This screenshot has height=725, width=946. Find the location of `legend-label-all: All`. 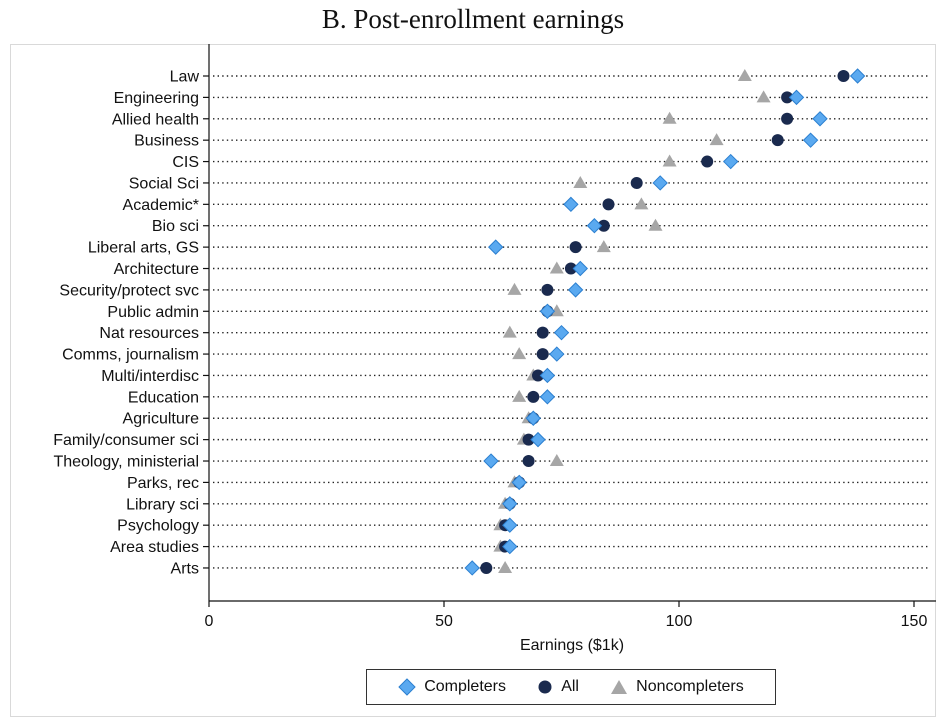

legend-label-all: All is located at coordinates (570, 686).